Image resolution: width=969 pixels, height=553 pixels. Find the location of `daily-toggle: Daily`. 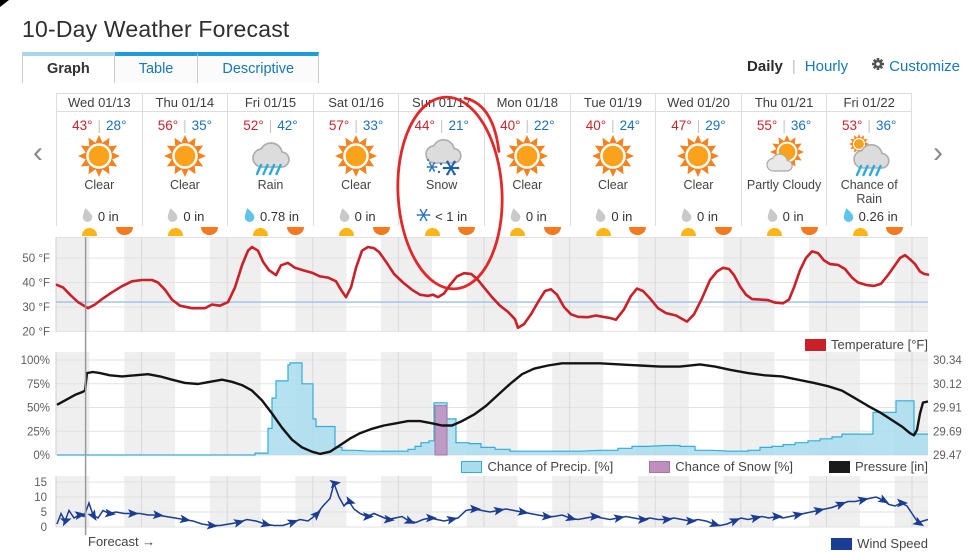

daily-toggle: Daily is located at coordinates (765, 66).